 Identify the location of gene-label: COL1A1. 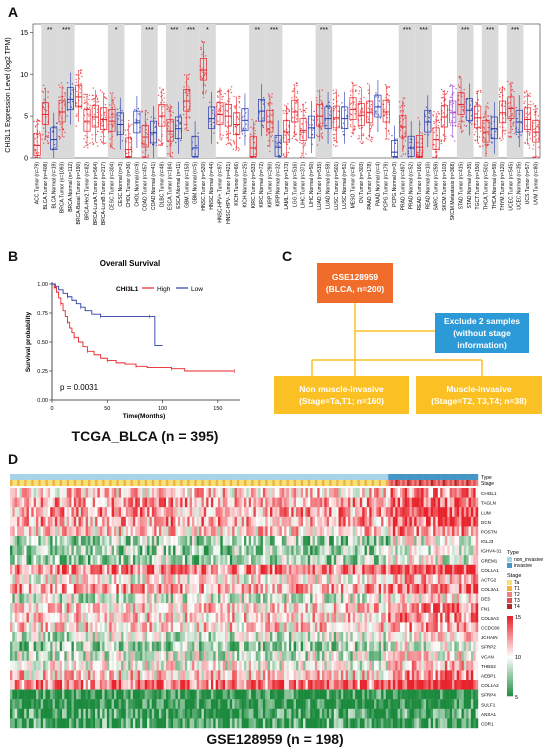
(490, 570).